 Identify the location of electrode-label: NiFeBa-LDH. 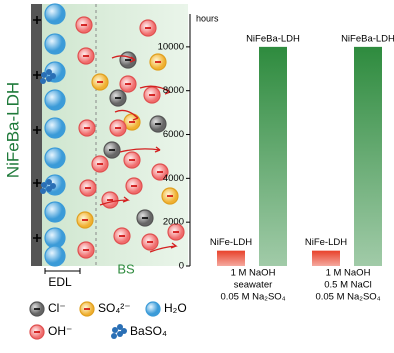
(12, 130).